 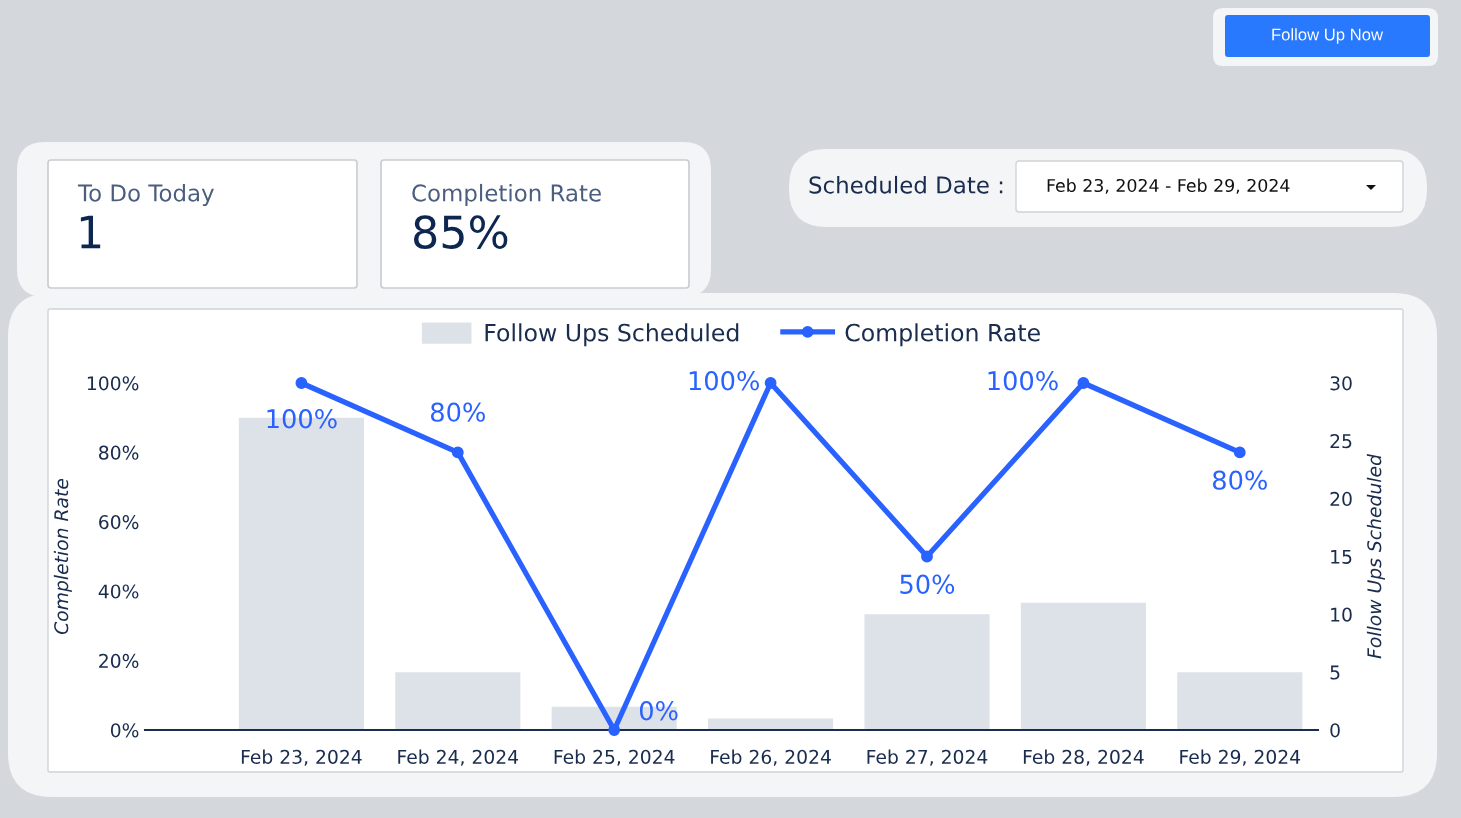 What do you see at coordinates (1341, 614) in the screenshot?
I see `y2-tick-label: 10` at bounding box center [1341, 614].